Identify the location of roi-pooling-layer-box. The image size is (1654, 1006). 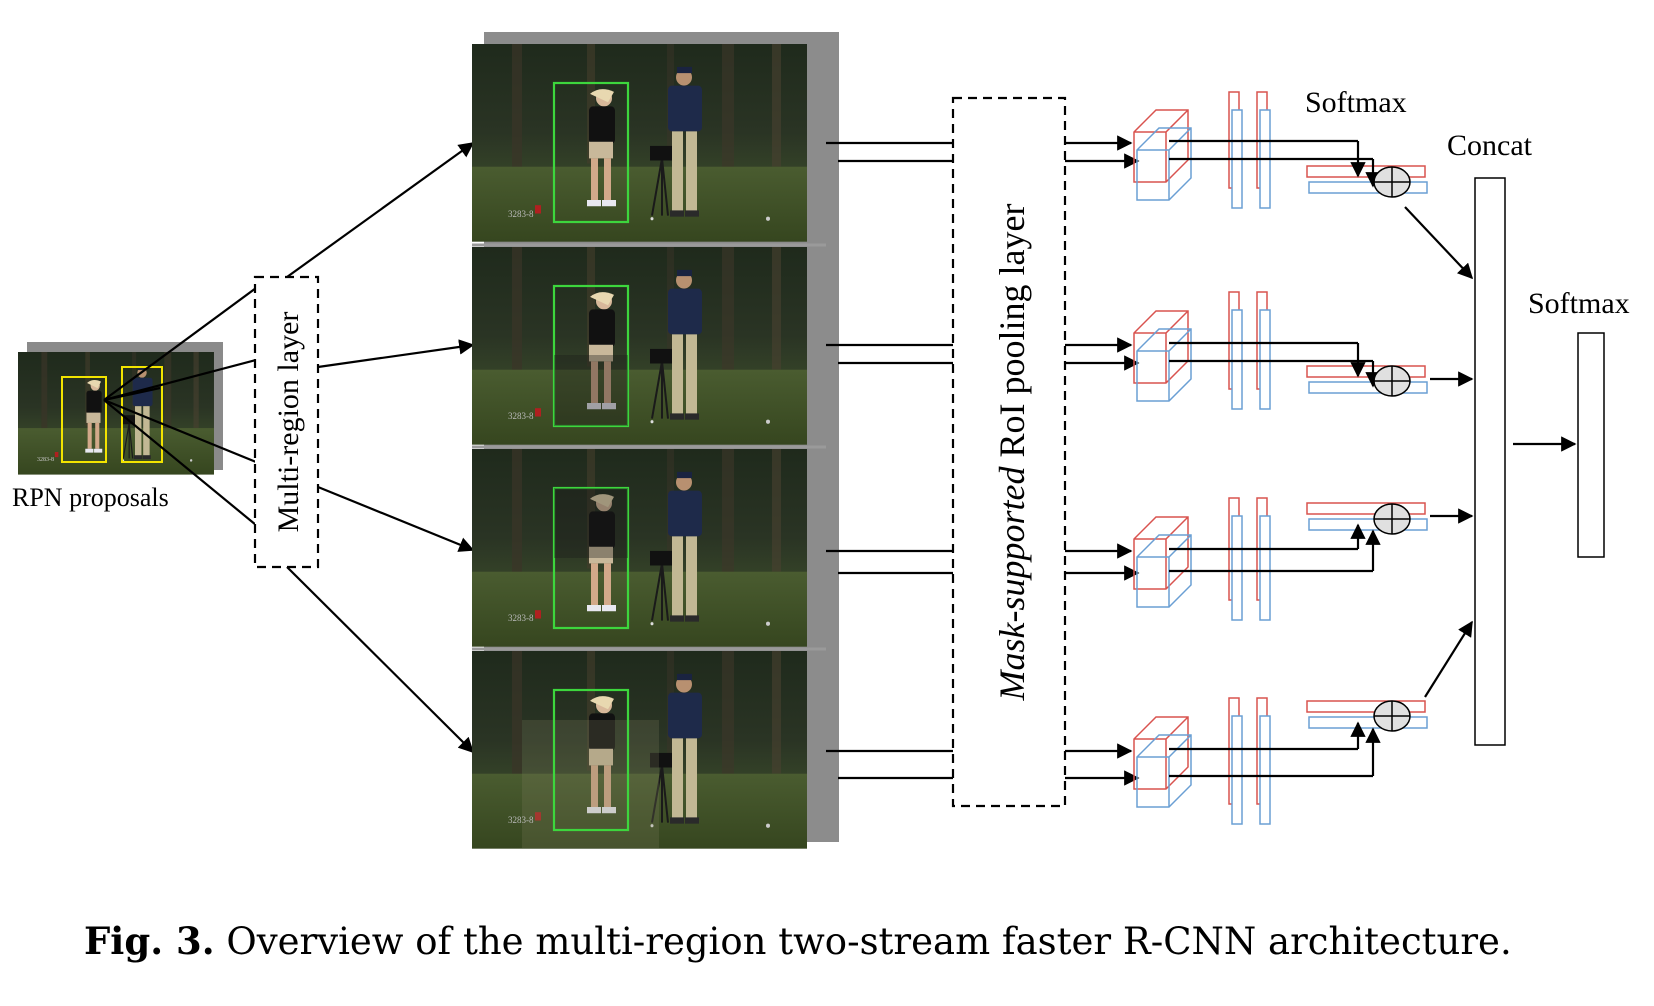
(1009, 452).